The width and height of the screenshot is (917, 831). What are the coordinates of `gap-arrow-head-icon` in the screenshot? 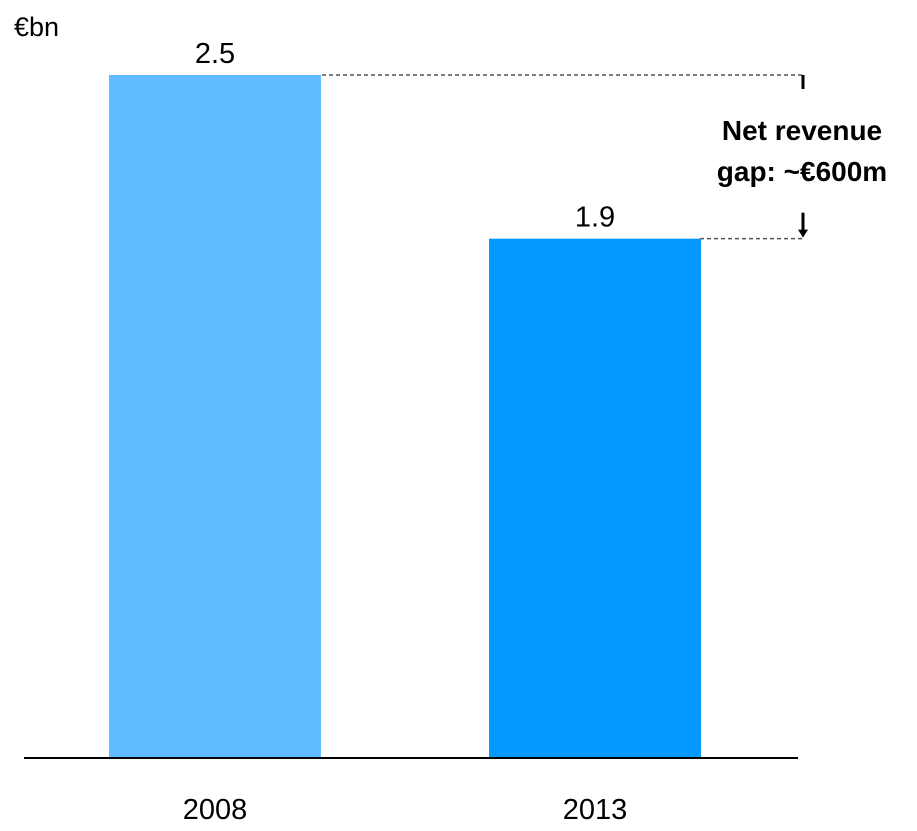 It's located at (803, 233).